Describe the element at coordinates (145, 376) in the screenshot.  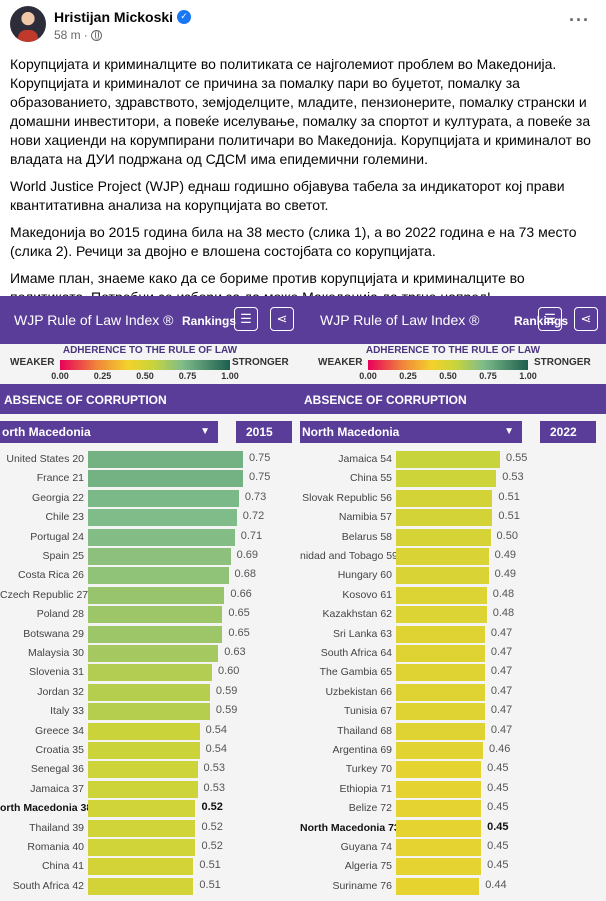
I see `legend-tick-label: 0.50` at that location.